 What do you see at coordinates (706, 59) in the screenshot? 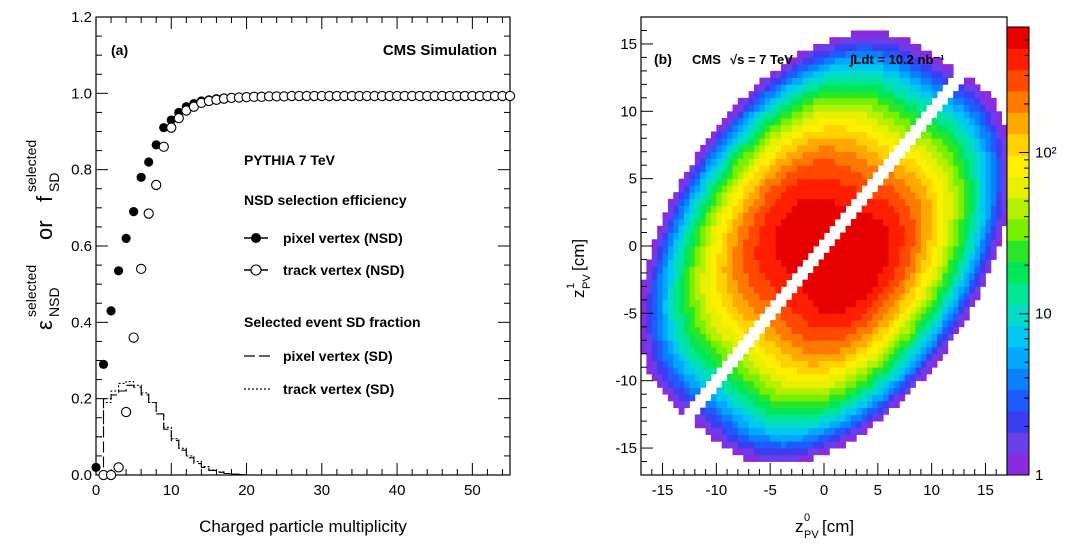
I see `panel-b-cms-label: CMS` at bounding box center [706, 59].